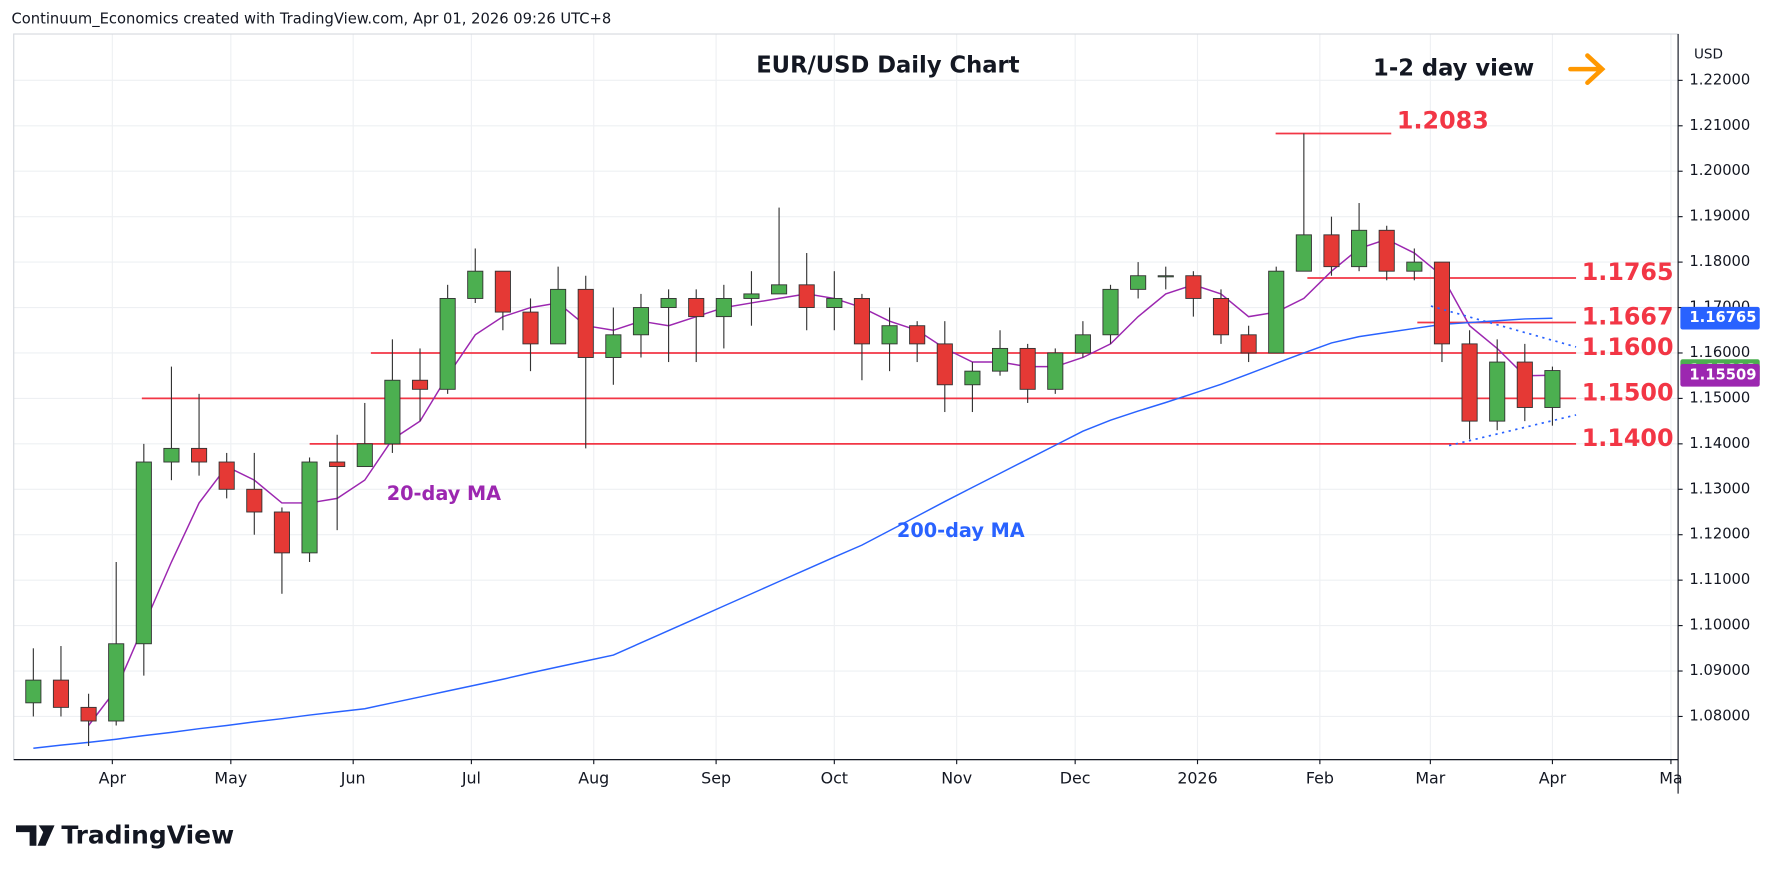 This screenshot has width=1778, height=877. Describe the element at coordinates (471, 777) in the screenshot. I see `x-tick-label: Jul` at that location.